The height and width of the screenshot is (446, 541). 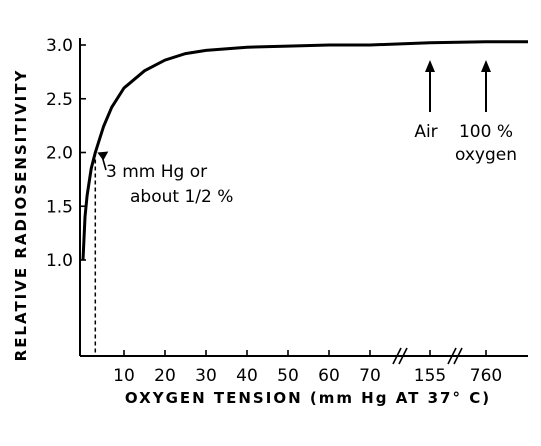 What do you see at coordinates (59, 261) in the screenshot?
I see `y-tick-label: 1.0` at bounding box center [59, 261].